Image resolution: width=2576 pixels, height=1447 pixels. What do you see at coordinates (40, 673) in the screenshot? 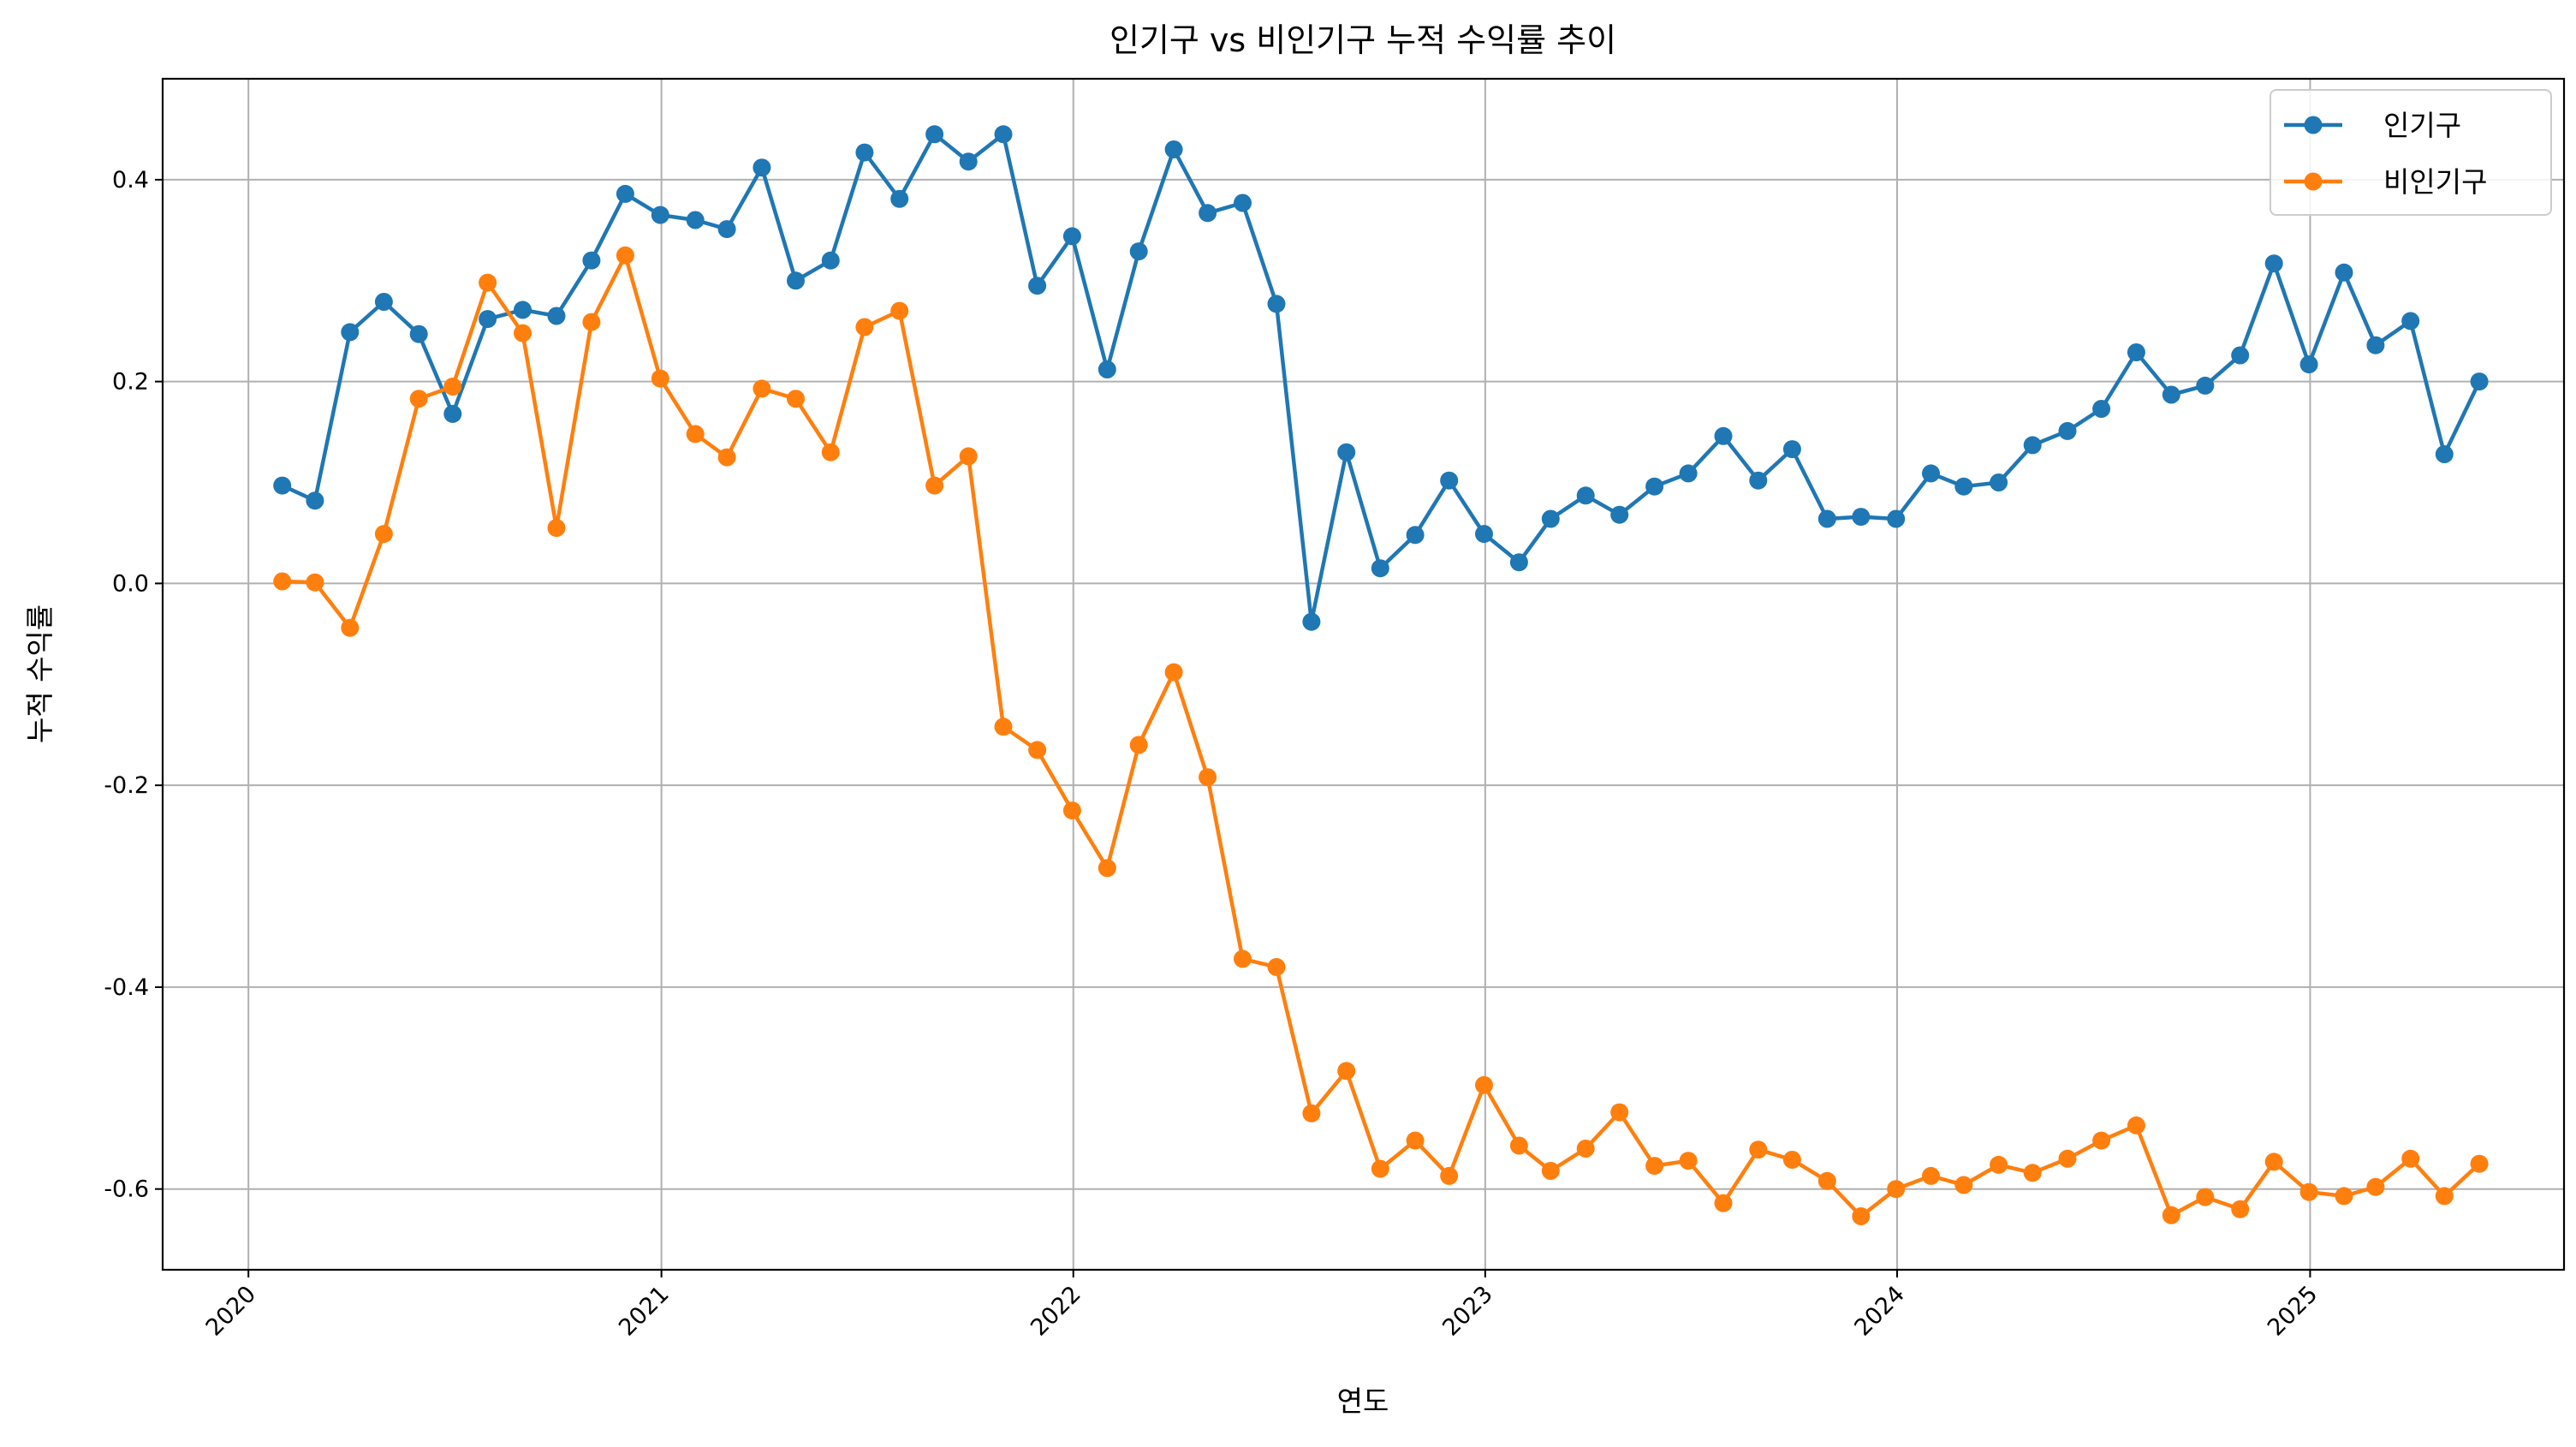
I see `y-axis-title: 누적 수익률` at bounding box center [40, 673].